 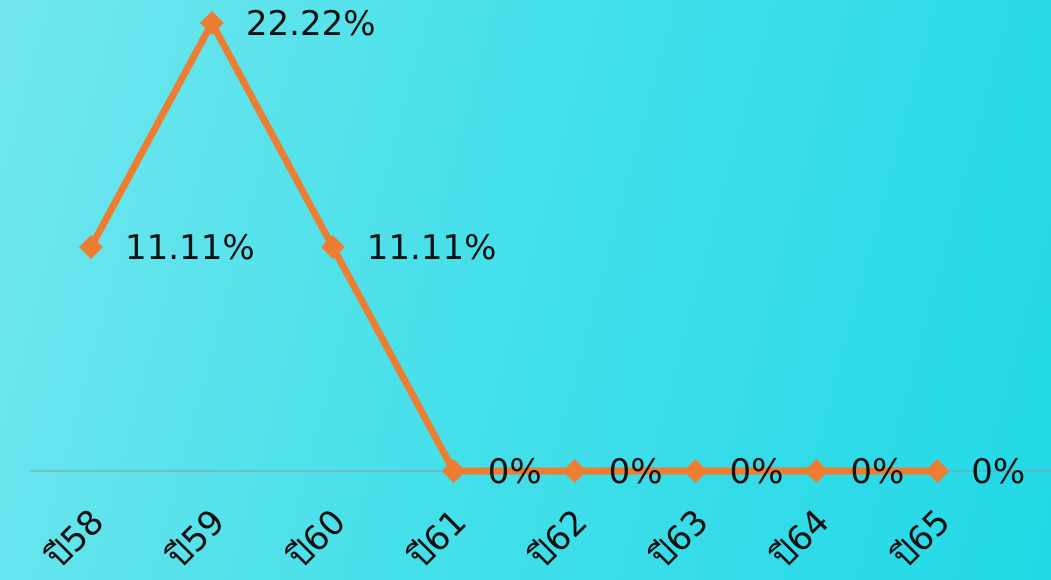 I want to click on x-tick-label: ปี62, so click(x=558, y=539).